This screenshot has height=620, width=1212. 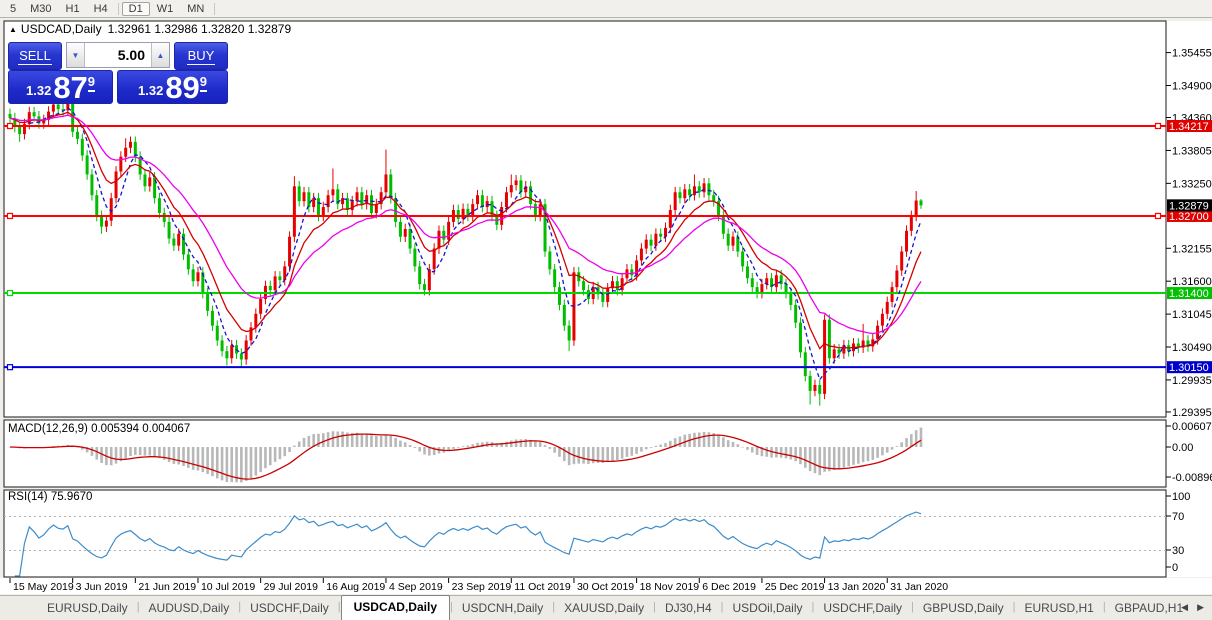 What do you see at coordinates (70, 87) in the screenshot?
I see `sell-price-big: 87` at bounding box center [70, 87].